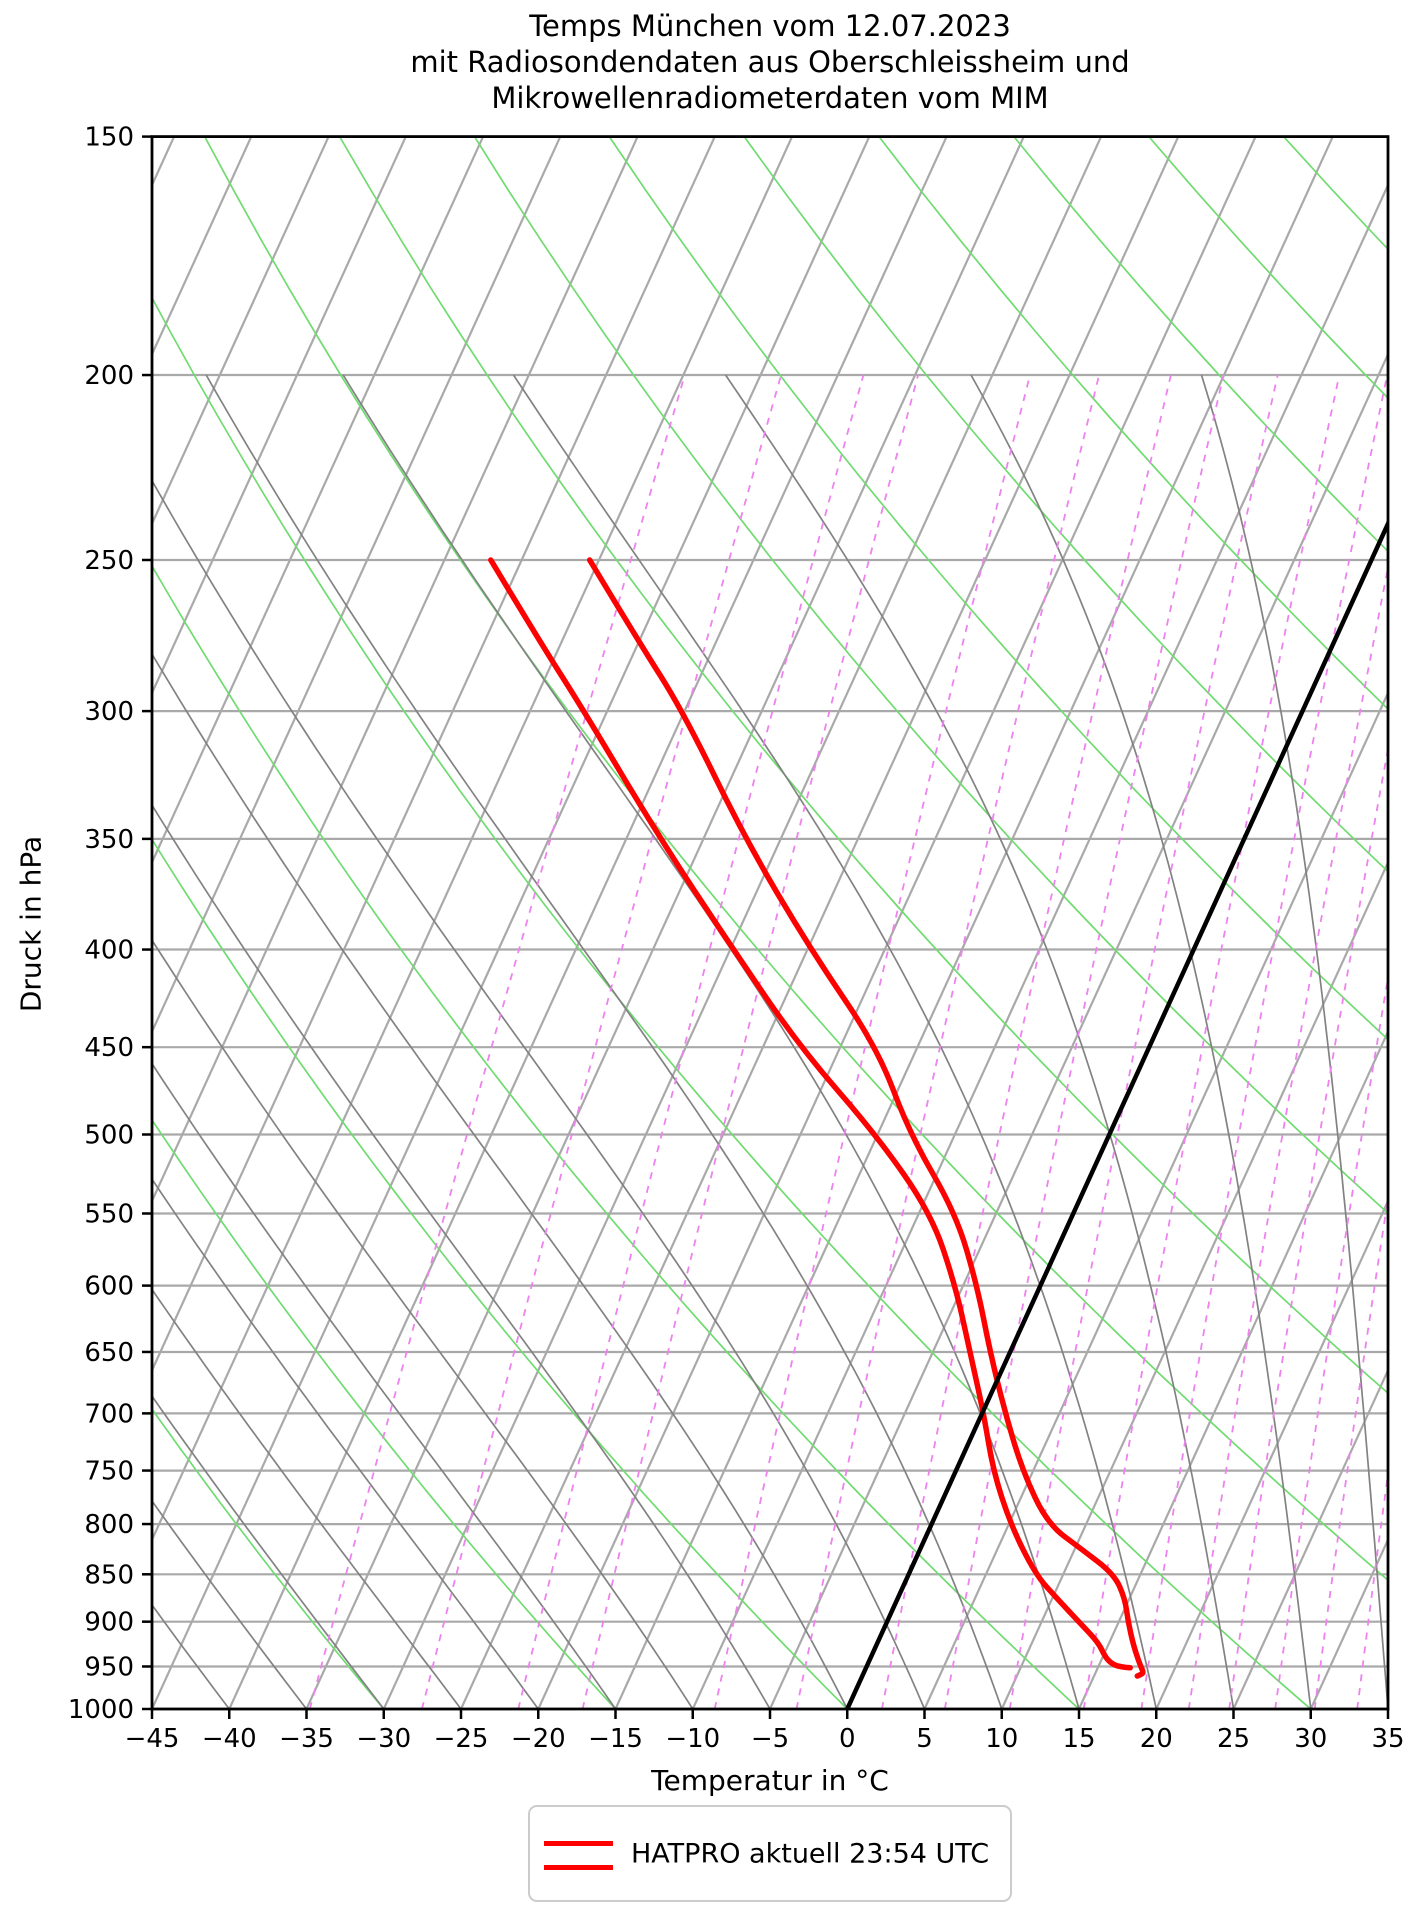 This screenshot has width=1427, height=1907. I want to click on x-tick-label: 5, so click(924, 1739).